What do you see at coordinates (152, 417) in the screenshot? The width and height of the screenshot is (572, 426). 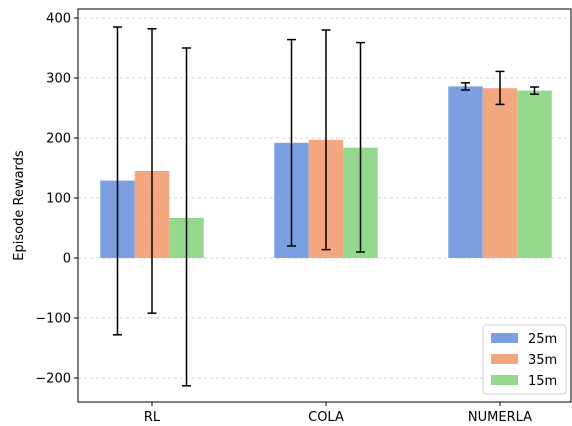 I see `x-tick-label: RL` at bounding box center [152, 417].